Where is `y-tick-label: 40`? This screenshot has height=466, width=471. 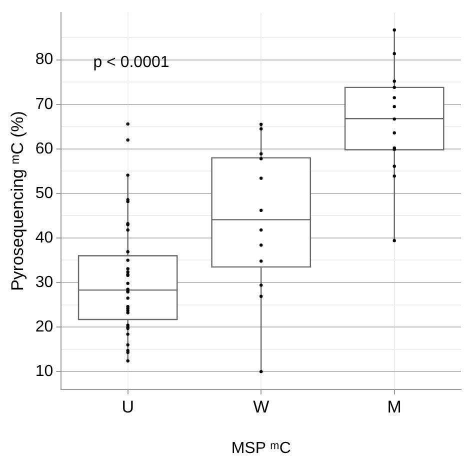
y-tick-label: 40 is located at coordinates (44, 237).